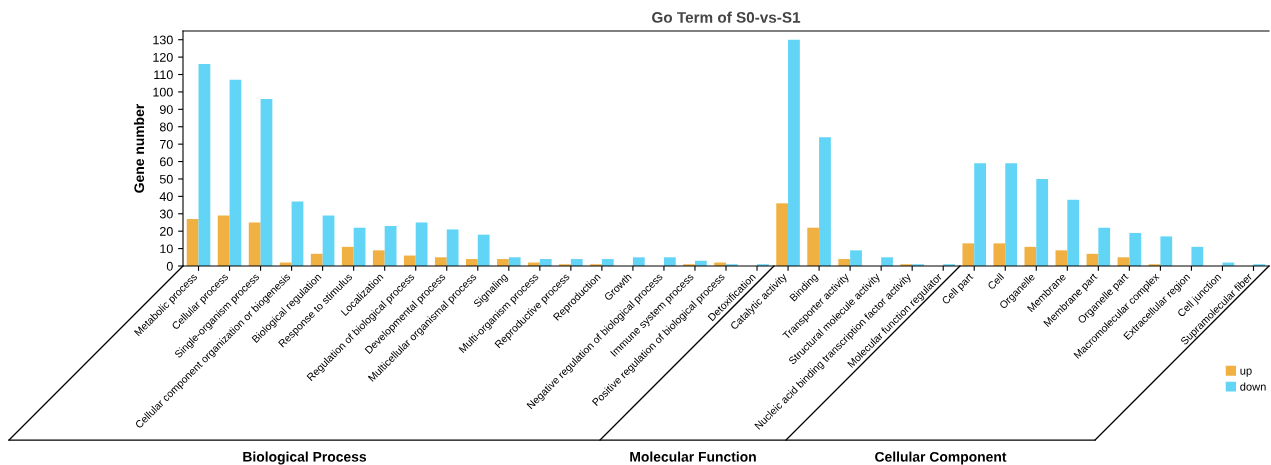 Image resolution: width=1271 pixels, height=465 pixels. I want to click on text: Molecular Function, so click(693, 456).